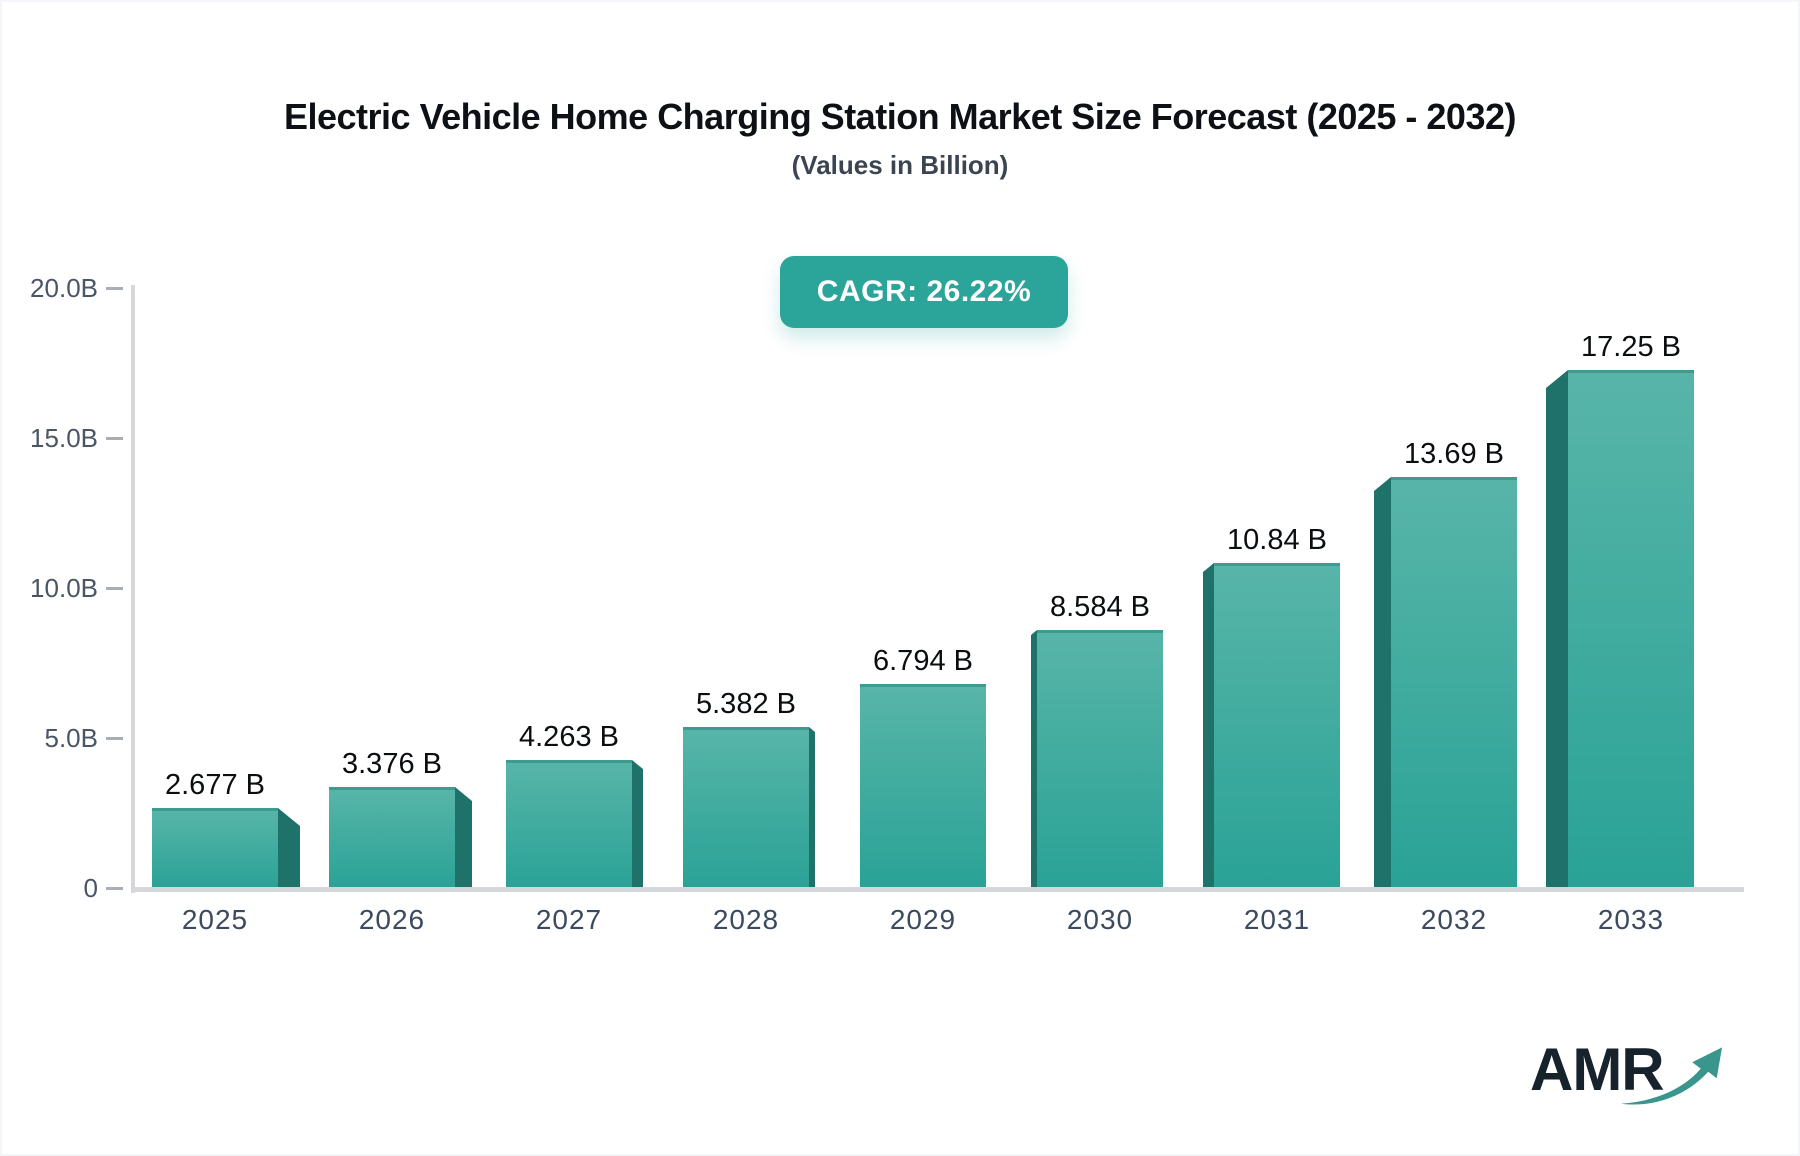 The height and width of the screenshot is (1156, 1800). What do you see at coordinates (64, 588) in the screenshot?
I see `y-tick-label-10.0B: 10.0B` at bounding box center [64, 588].